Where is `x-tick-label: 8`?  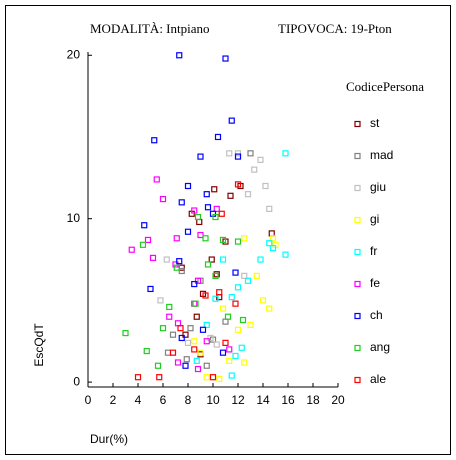 x-tick-label: 8 is located at coordinates (188, 400).